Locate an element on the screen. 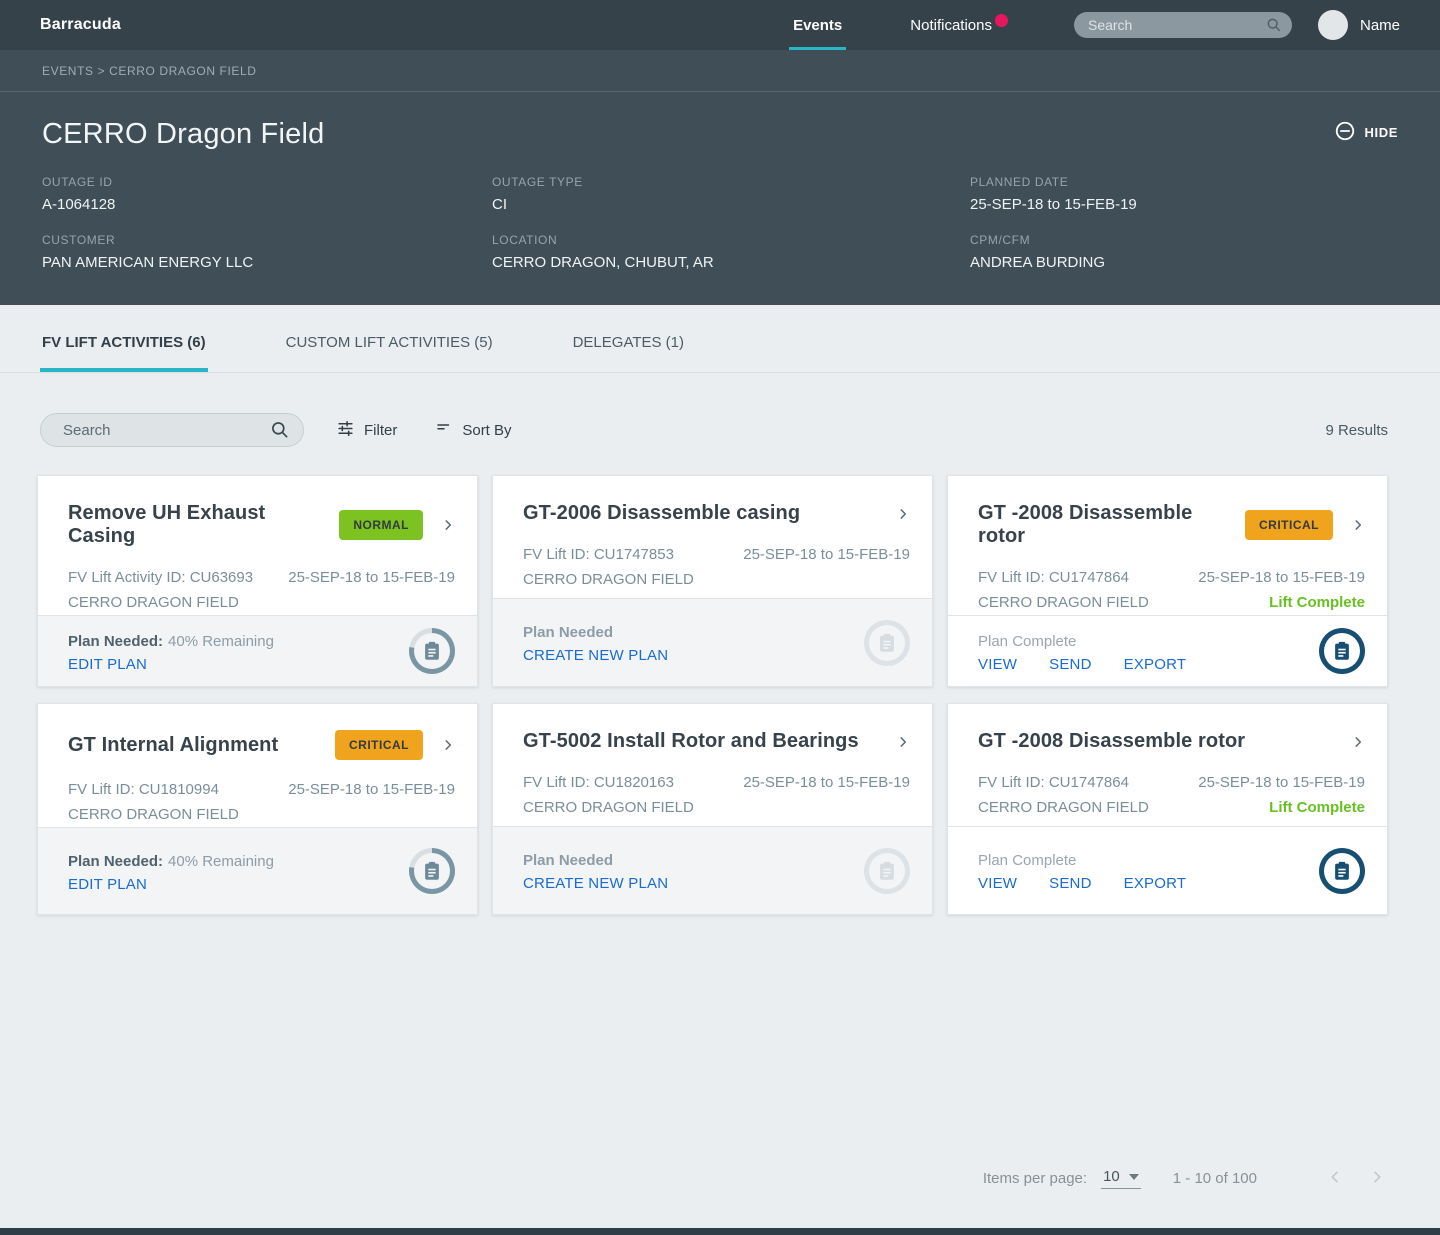 The height and width of the screenshot is (1235, 1440). field-location: LOCATION CERRO DRAGON, CHUBUT, AR is located at coordinates (731, 252).